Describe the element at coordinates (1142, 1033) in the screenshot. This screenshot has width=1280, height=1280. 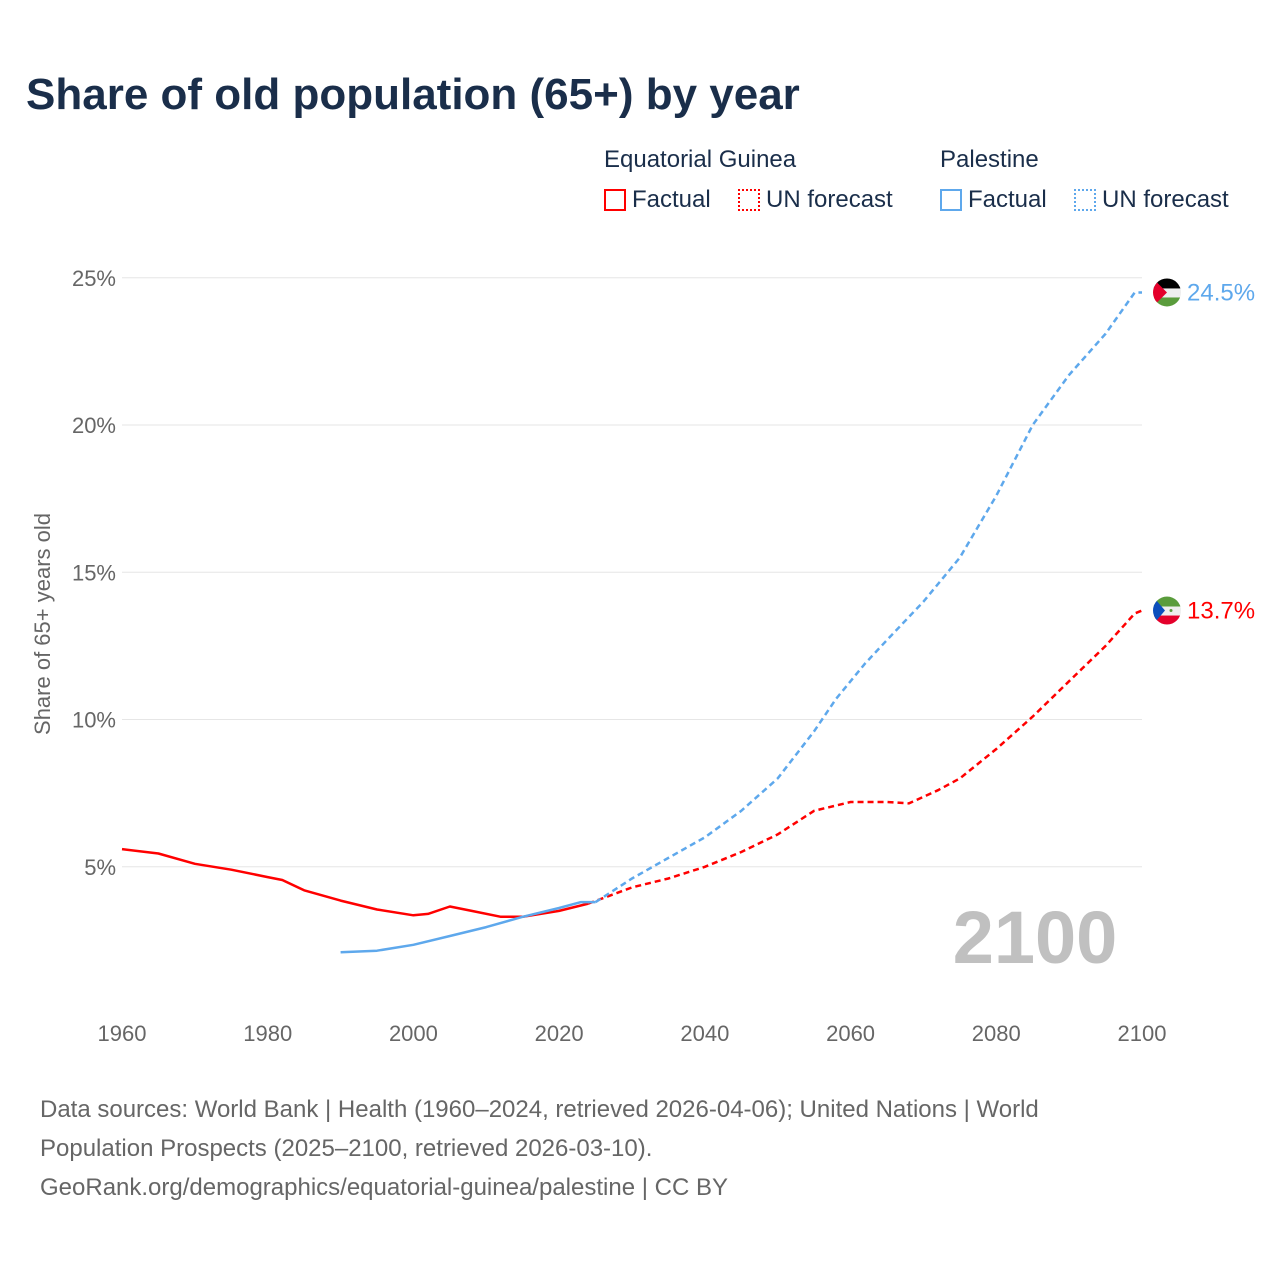
I see `x-tick-label: 2100` at that location.